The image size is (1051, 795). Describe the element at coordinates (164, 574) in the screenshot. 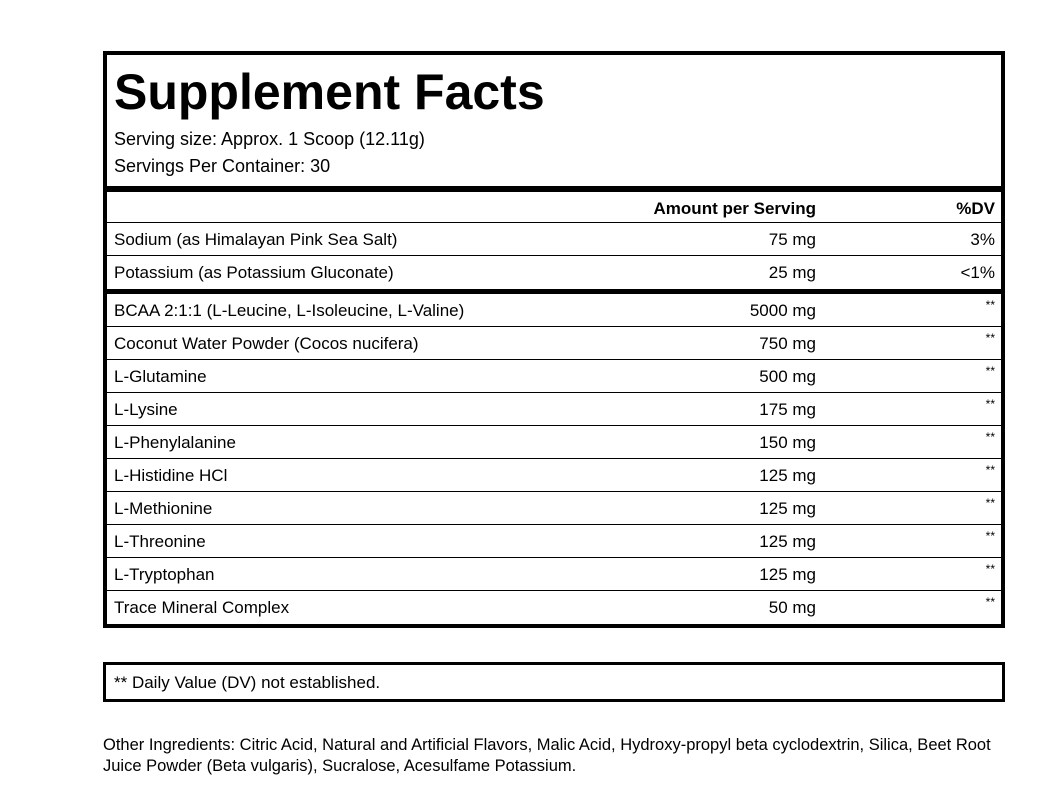

I see `ingredient-name: L-Tryptophan` at that location.